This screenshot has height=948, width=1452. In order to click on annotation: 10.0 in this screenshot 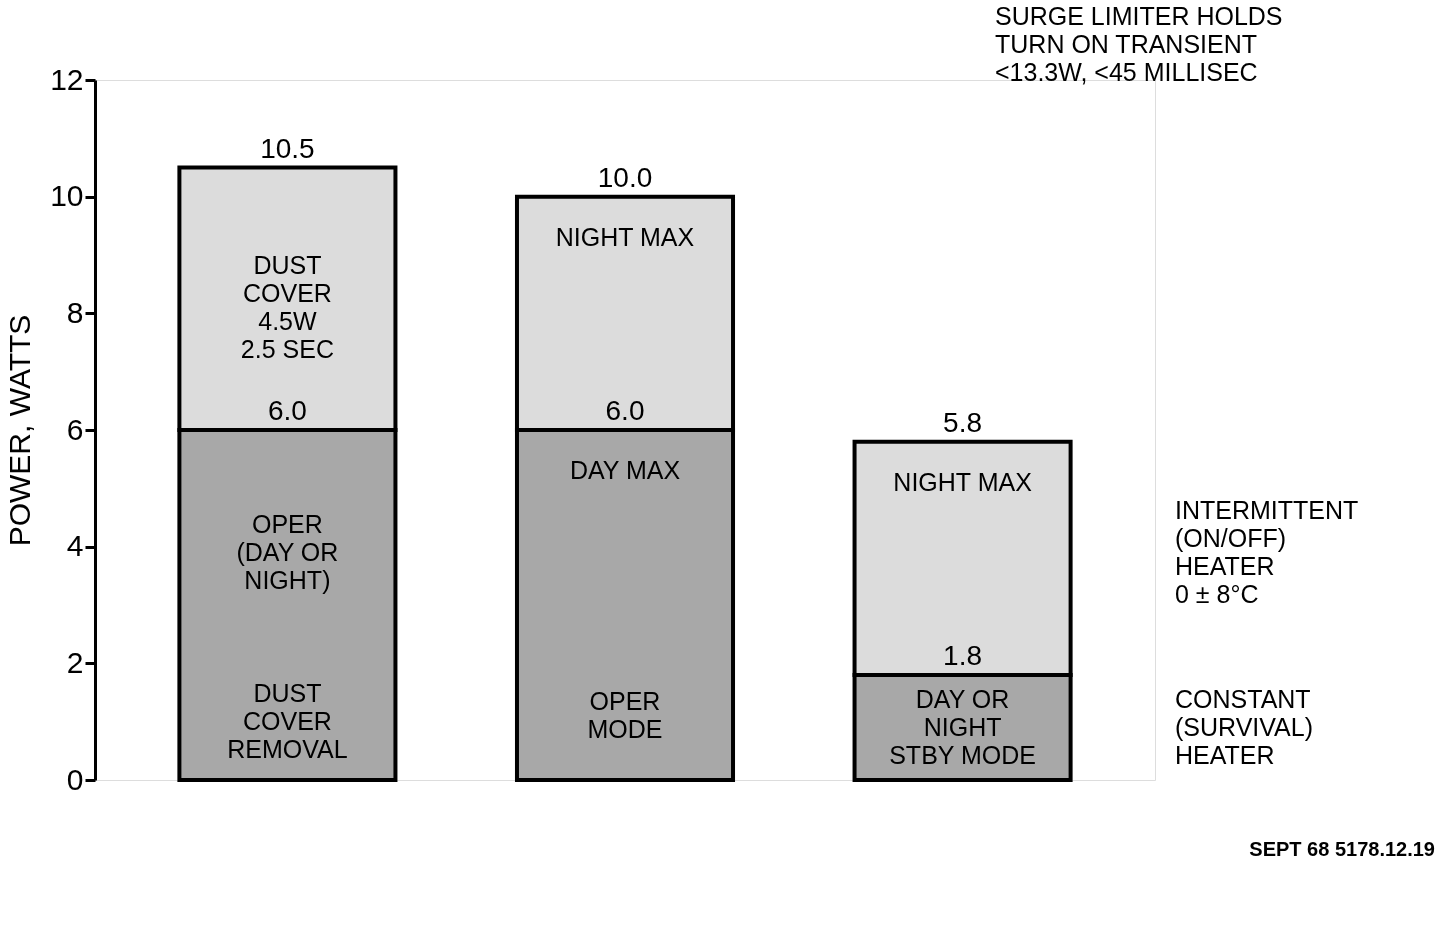, I will do `click(625, 177)`.